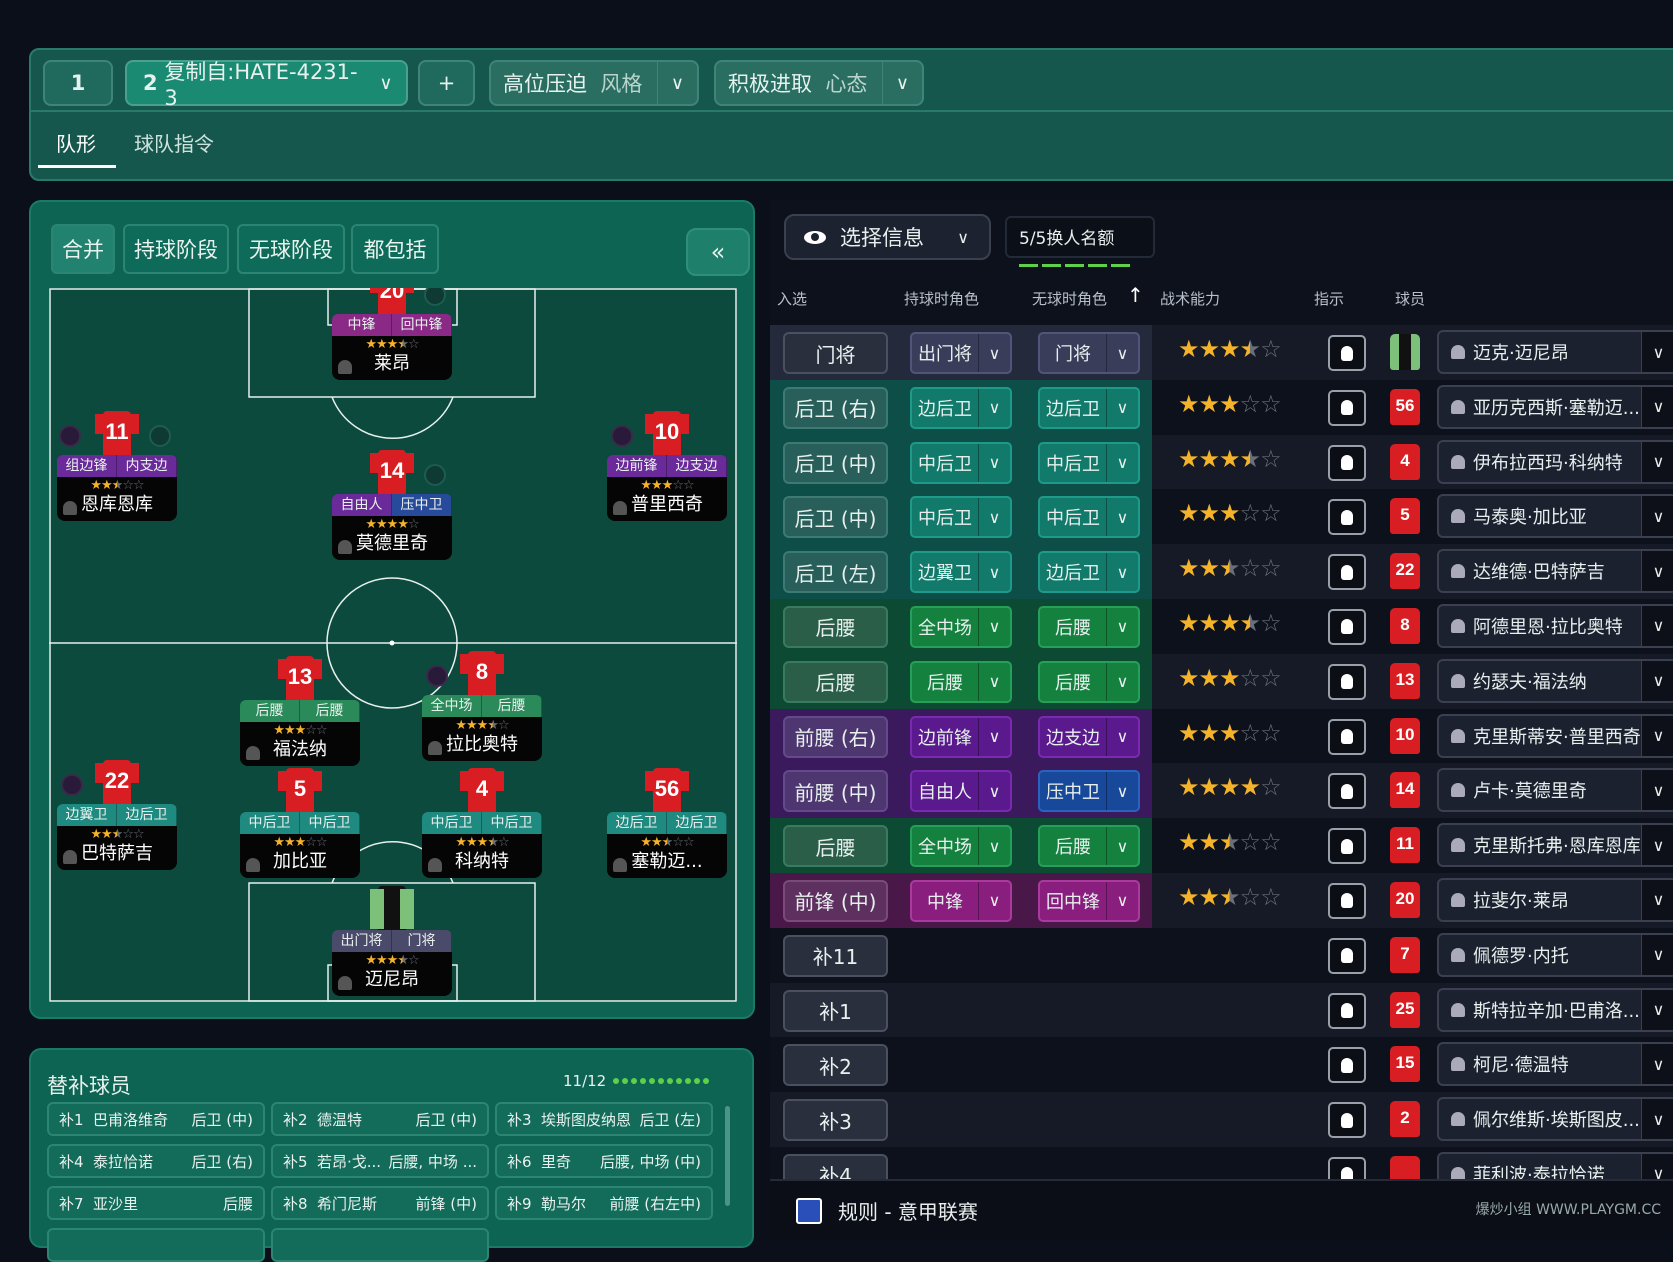 The width and height of the screenshot is (1673, 1262). What do you see at coordinates (835, 1120) in the screenshot?
I see `position-select-button: 补3` at bounding box center [835, 1120].